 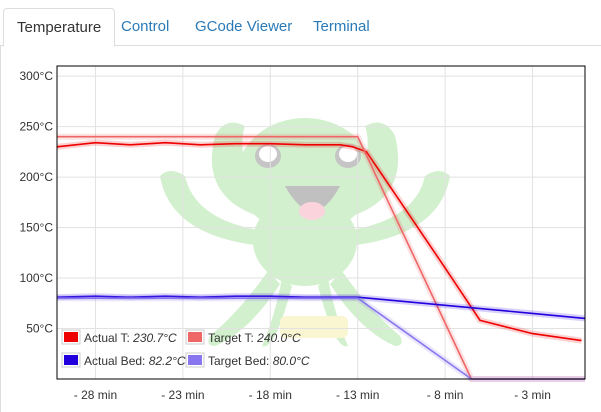 I want to click on legend-series-value: 230.7°C, so click(x=154, y=338).